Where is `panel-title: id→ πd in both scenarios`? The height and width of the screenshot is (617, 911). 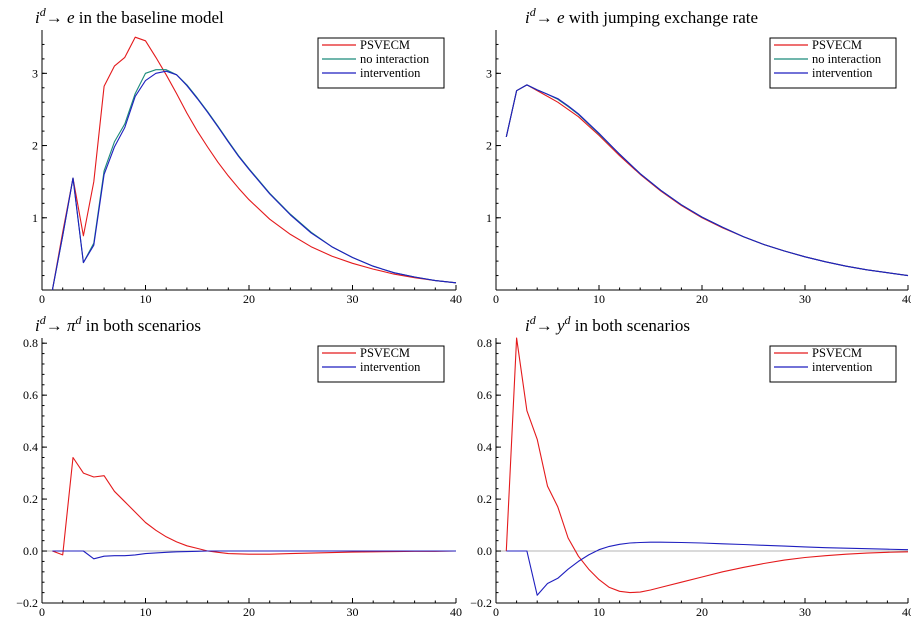
panel-title: id→ πd in both scenarios is located at coordinates (118, 324).